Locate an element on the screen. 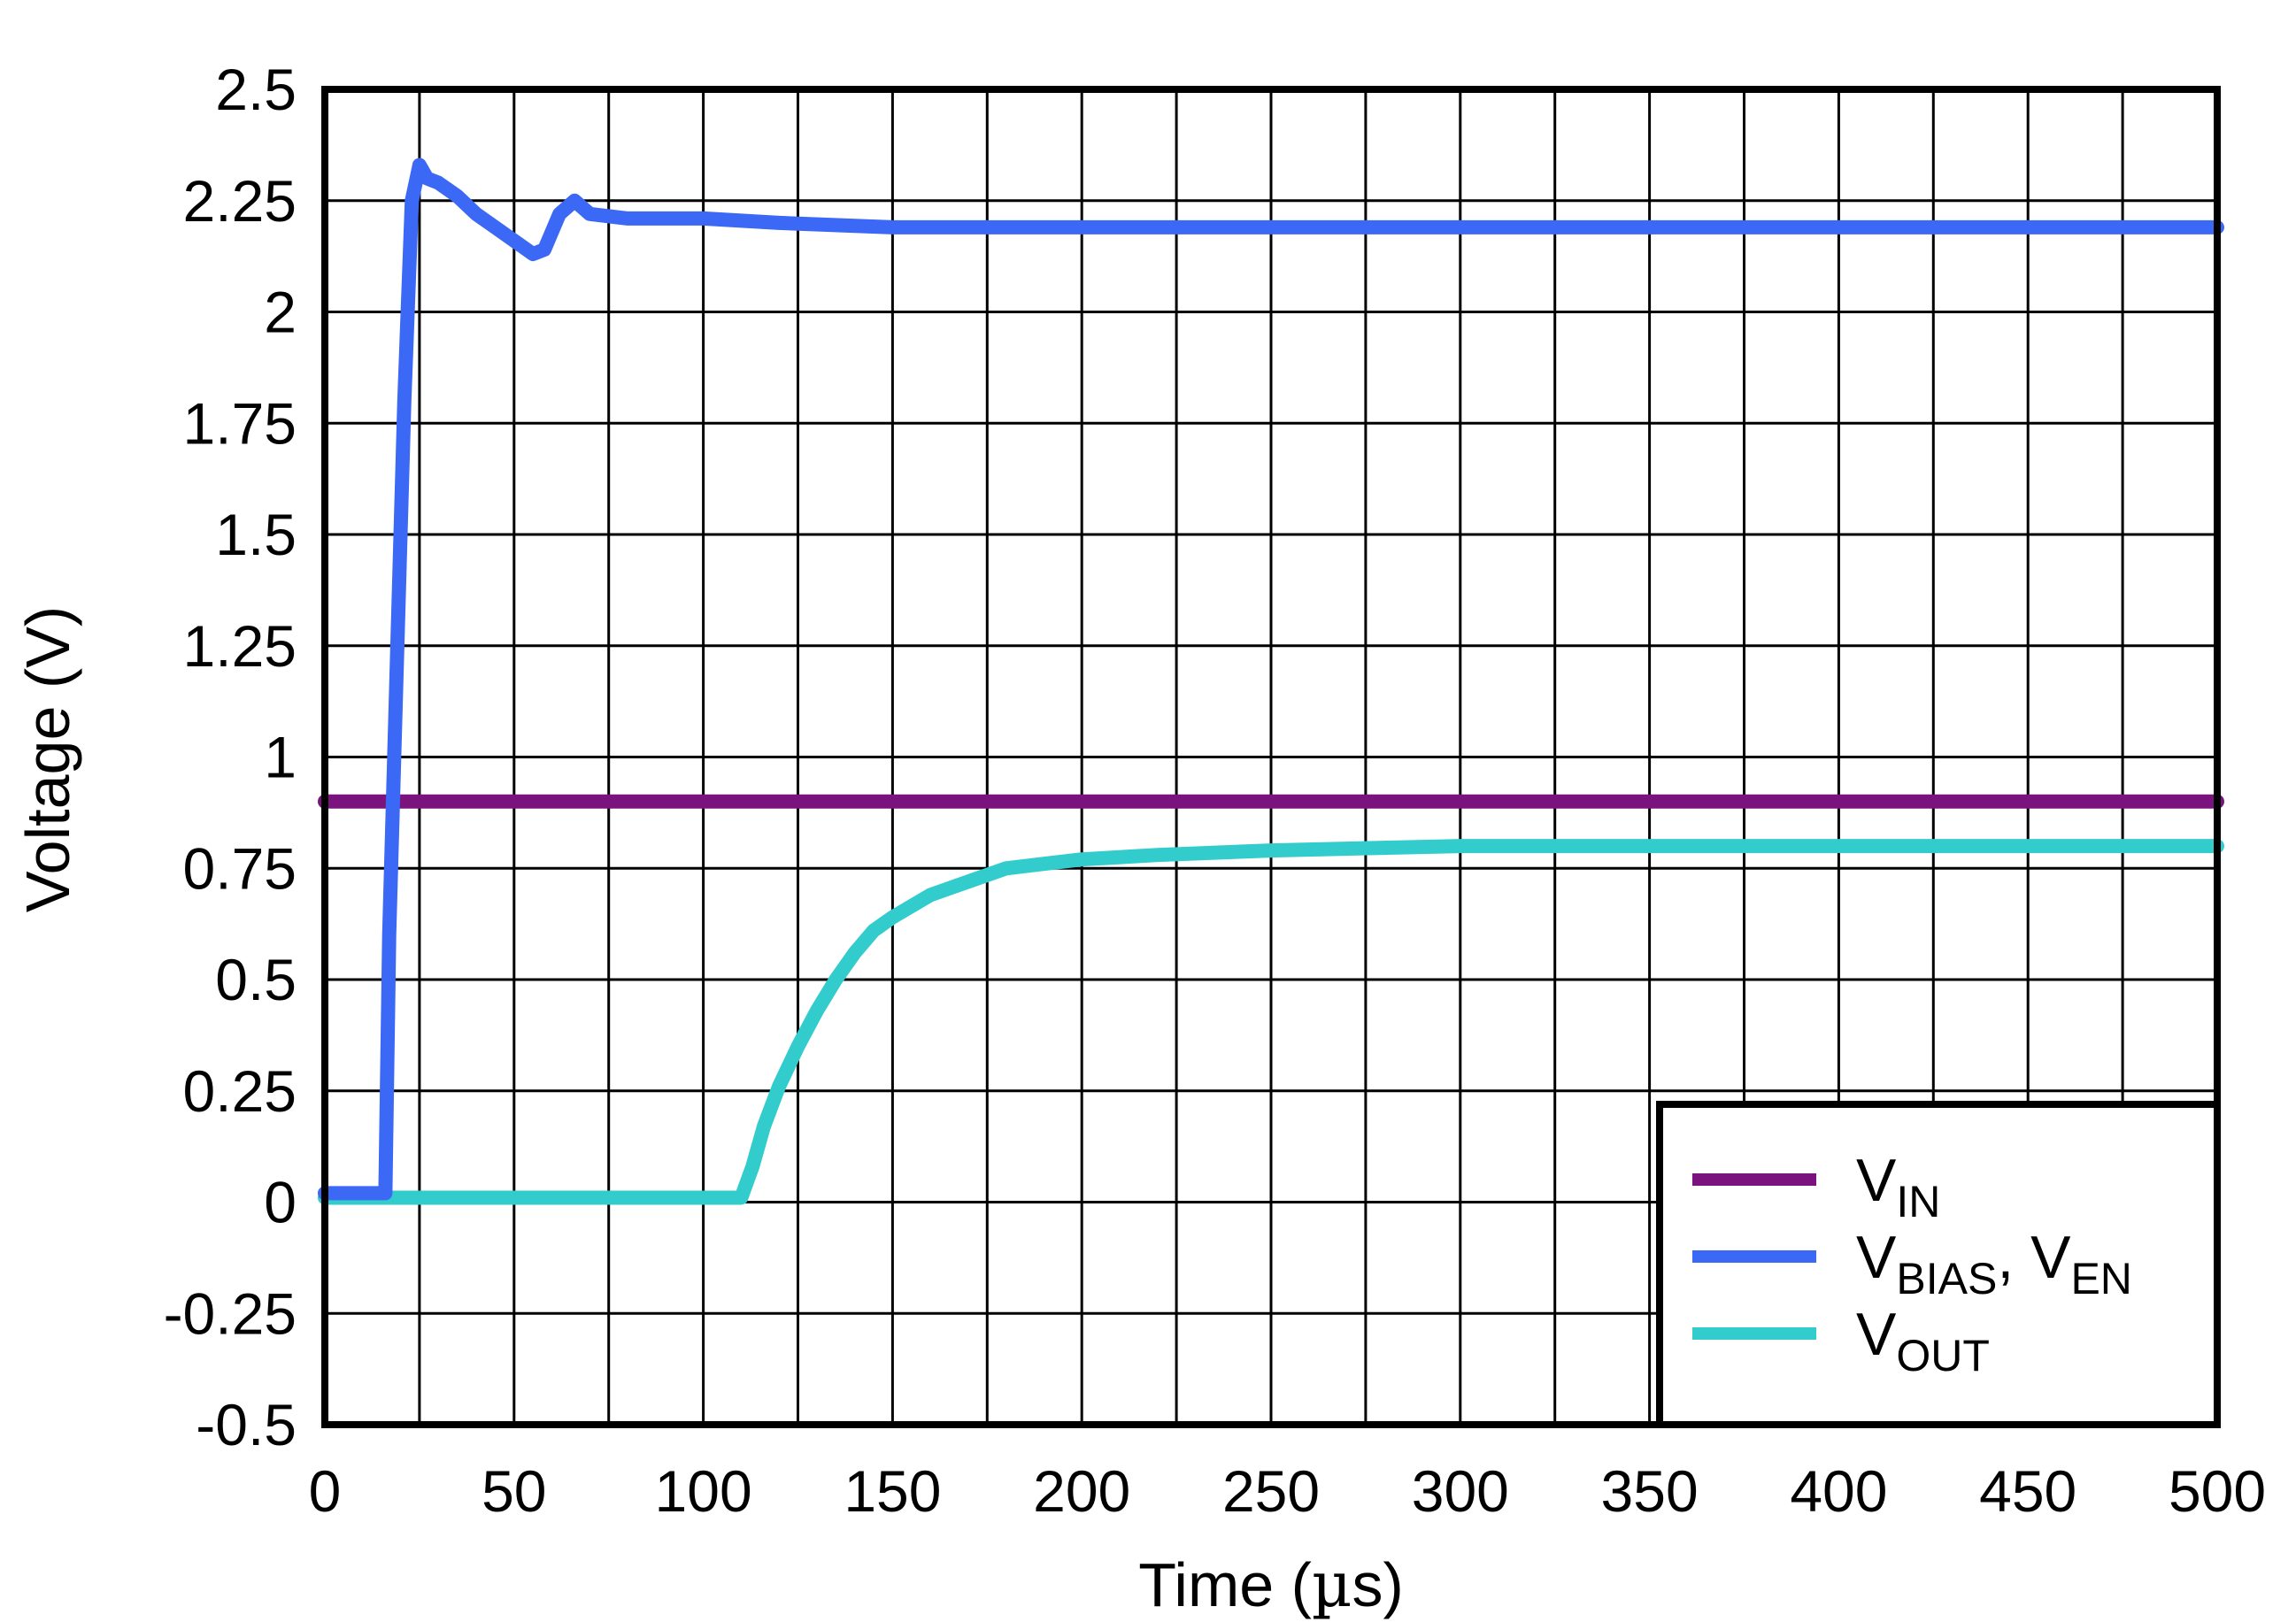 Image resolution: width=2296 pixels, height=1622 pixels. x-tick-label: 0 is located at coordinates (325, 1491).